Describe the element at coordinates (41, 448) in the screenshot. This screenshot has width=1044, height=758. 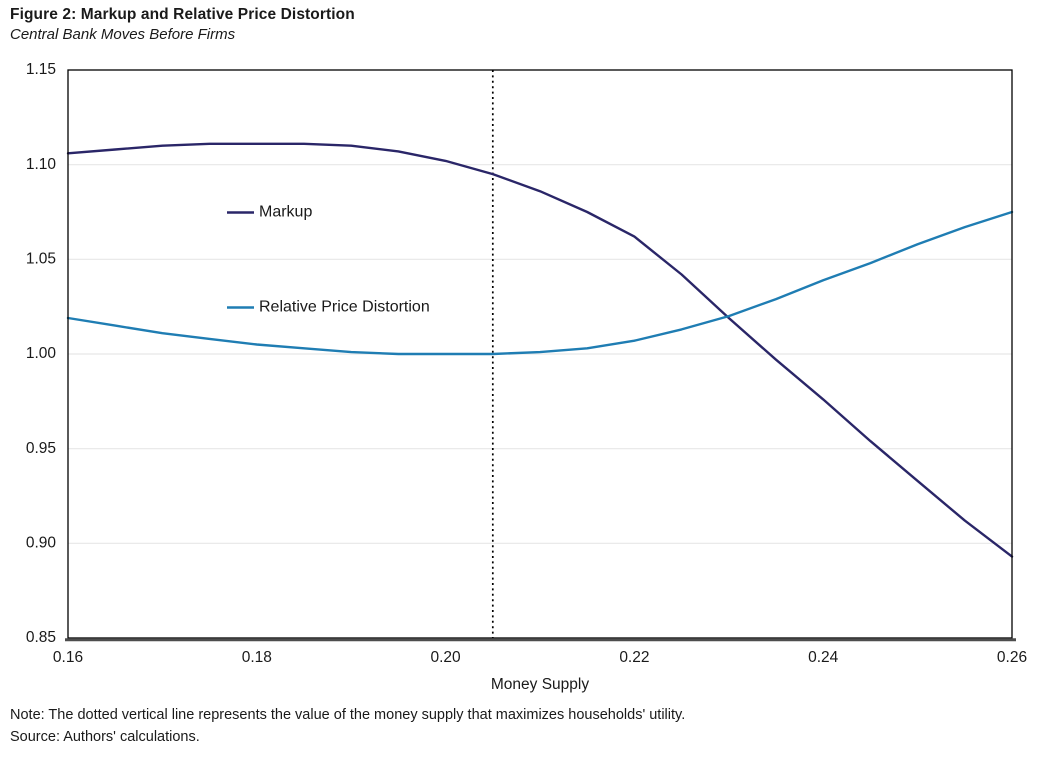
I see `y-tick-label: 0.95` at that location.